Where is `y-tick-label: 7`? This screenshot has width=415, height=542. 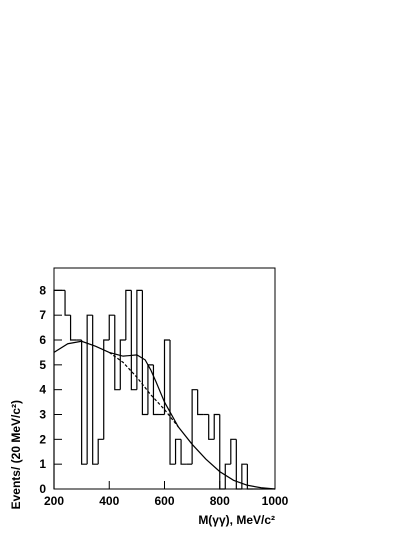 y-tick-label: 7 is located at coordinates (42, 315).